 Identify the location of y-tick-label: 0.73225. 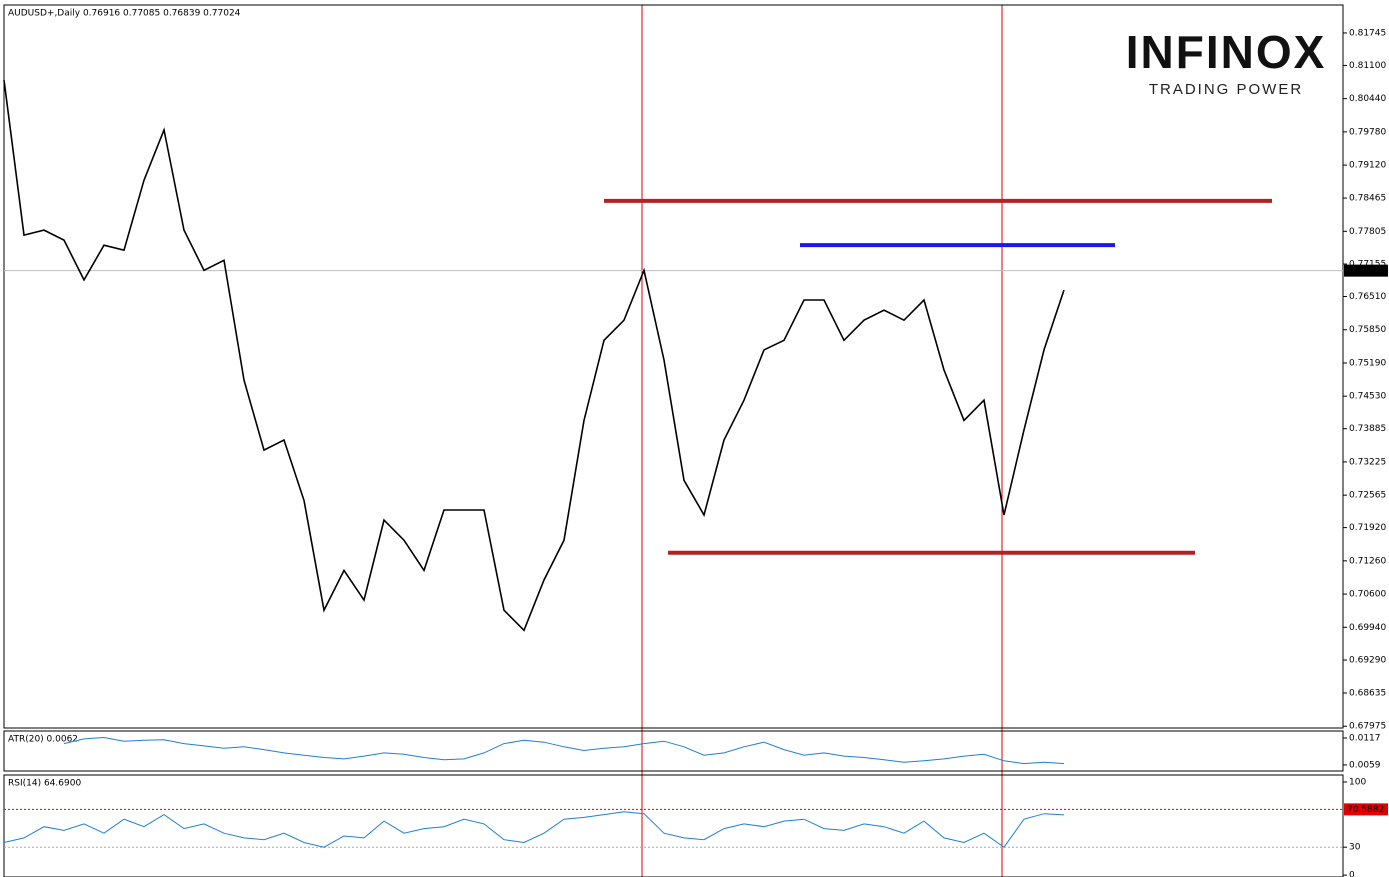
(1367, 462).